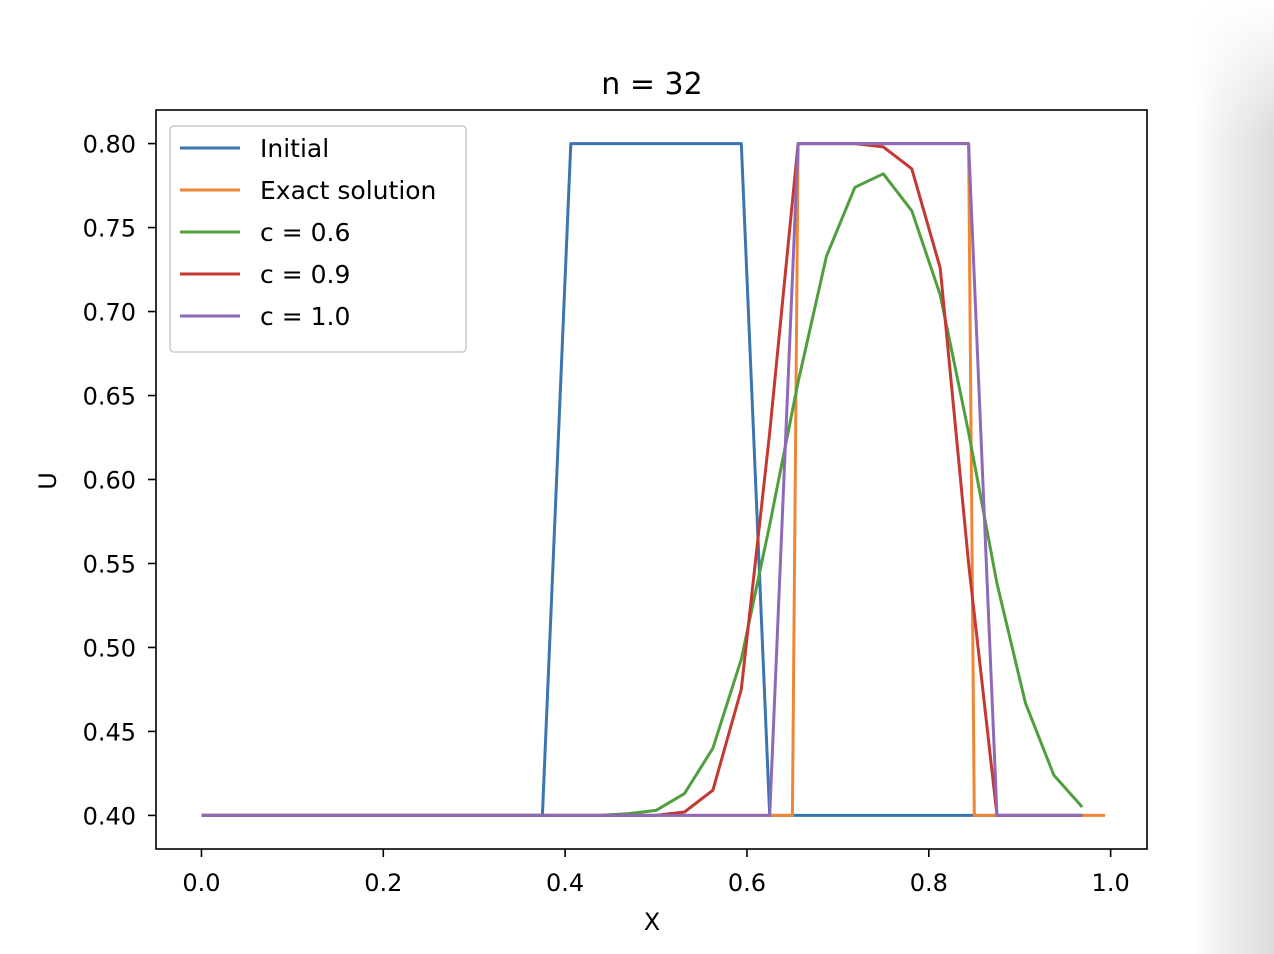  What do you see at coordinates (109, 481) in the screenshot?
I see `y-tick-label: 0.60` at bounding box center [109, 481].